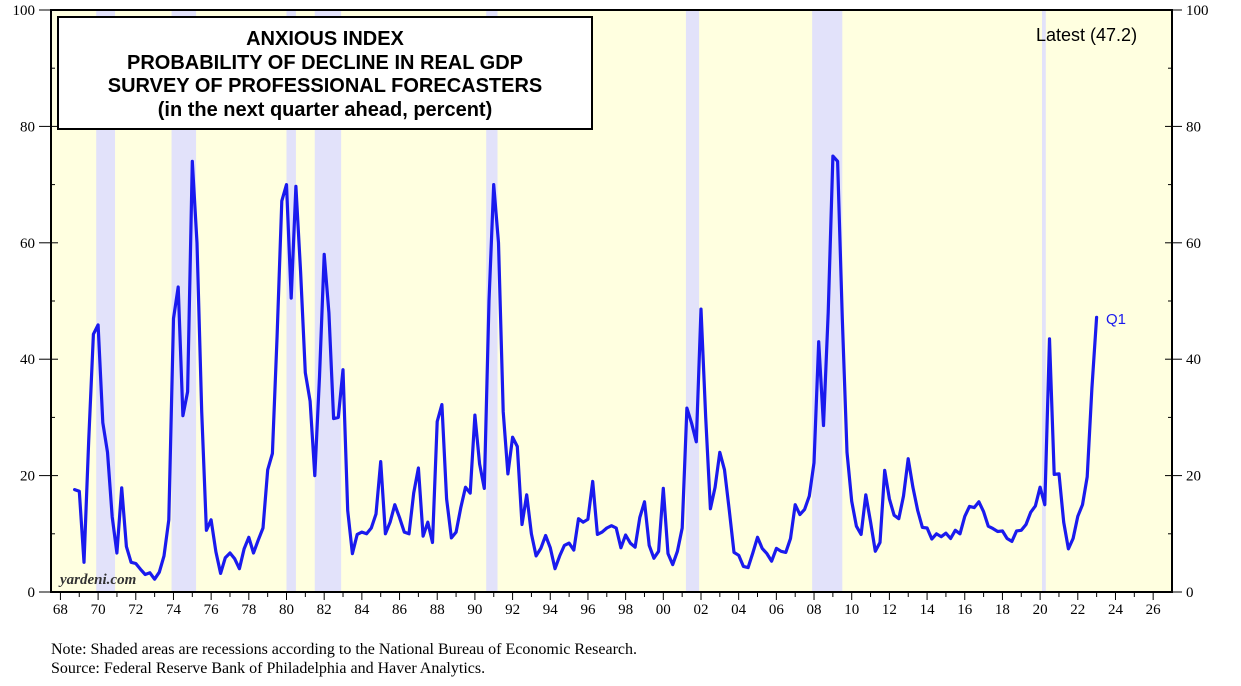 The width and height of the screenshot is (1241, 686). I want to click on watermark: yardeni.com, so click(97, 580).